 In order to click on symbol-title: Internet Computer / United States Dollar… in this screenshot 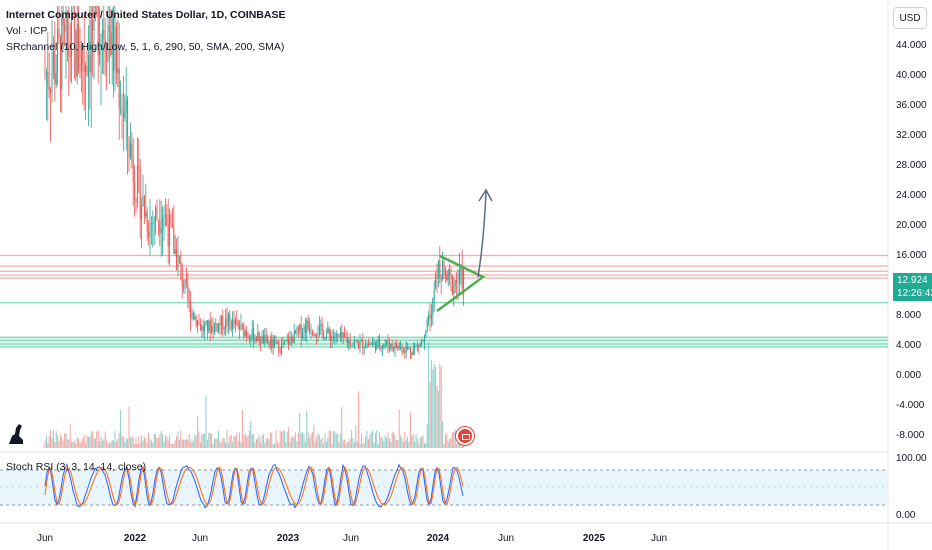, I will do `click(146, 15)`.